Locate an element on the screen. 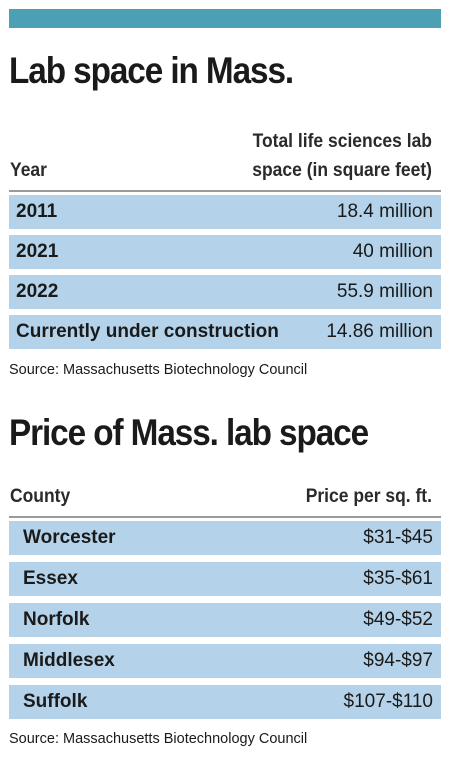  row-value: 14.86 million is located at coordinates (379, 331).